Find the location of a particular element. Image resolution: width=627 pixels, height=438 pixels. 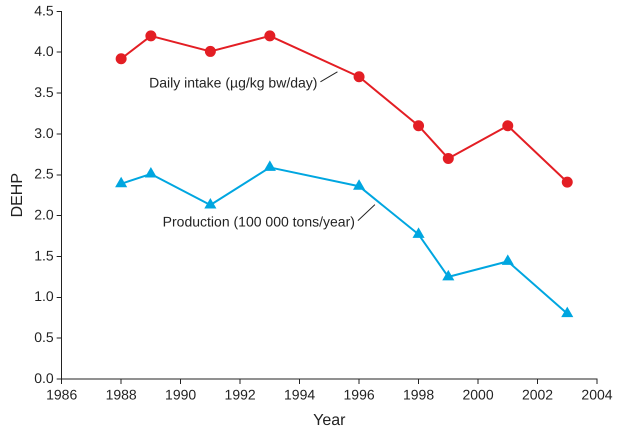

x-tick-label: 1992 is located at coordinates (240, 394).